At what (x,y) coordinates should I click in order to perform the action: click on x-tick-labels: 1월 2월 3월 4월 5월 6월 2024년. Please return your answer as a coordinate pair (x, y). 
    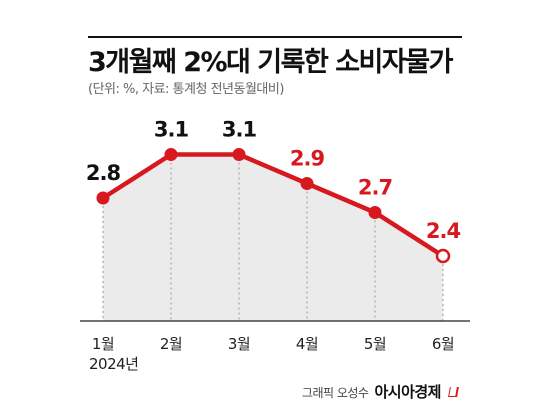
    Looking at the image, I should click on (272, 354).